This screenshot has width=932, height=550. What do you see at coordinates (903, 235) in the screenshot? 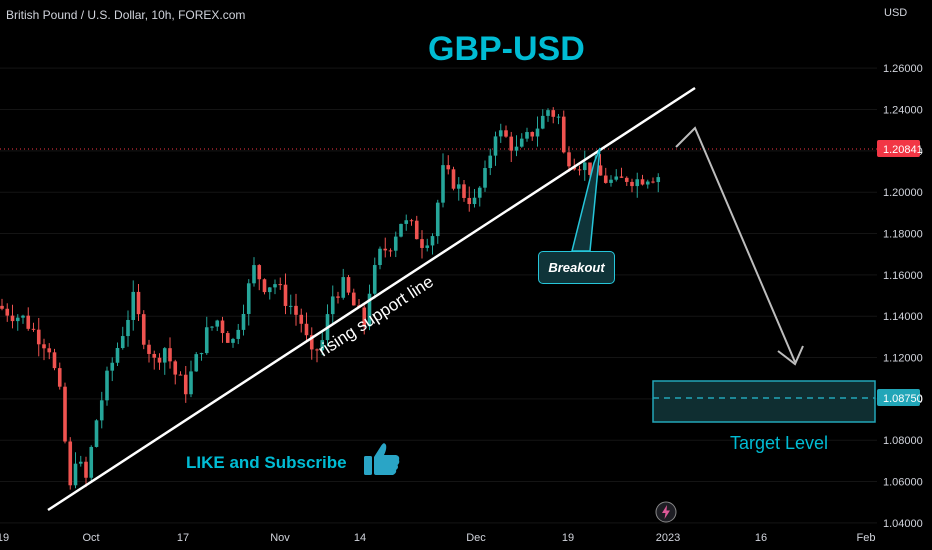
I see `y-tick-label: 1.18000` at bounding box center [903, 235].